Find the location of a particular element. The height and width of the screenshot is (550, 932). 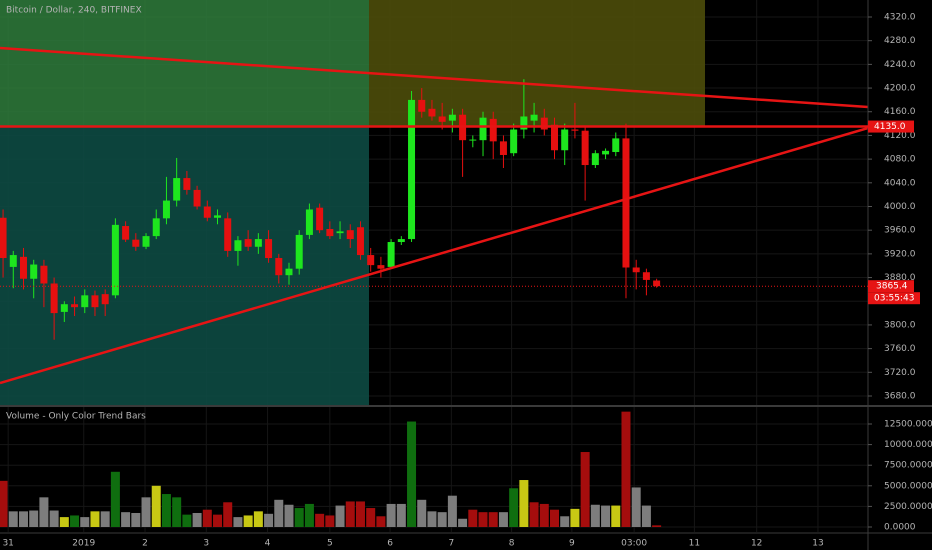

y-tick-label: 4000.0 is located at coordinates (900, 207).